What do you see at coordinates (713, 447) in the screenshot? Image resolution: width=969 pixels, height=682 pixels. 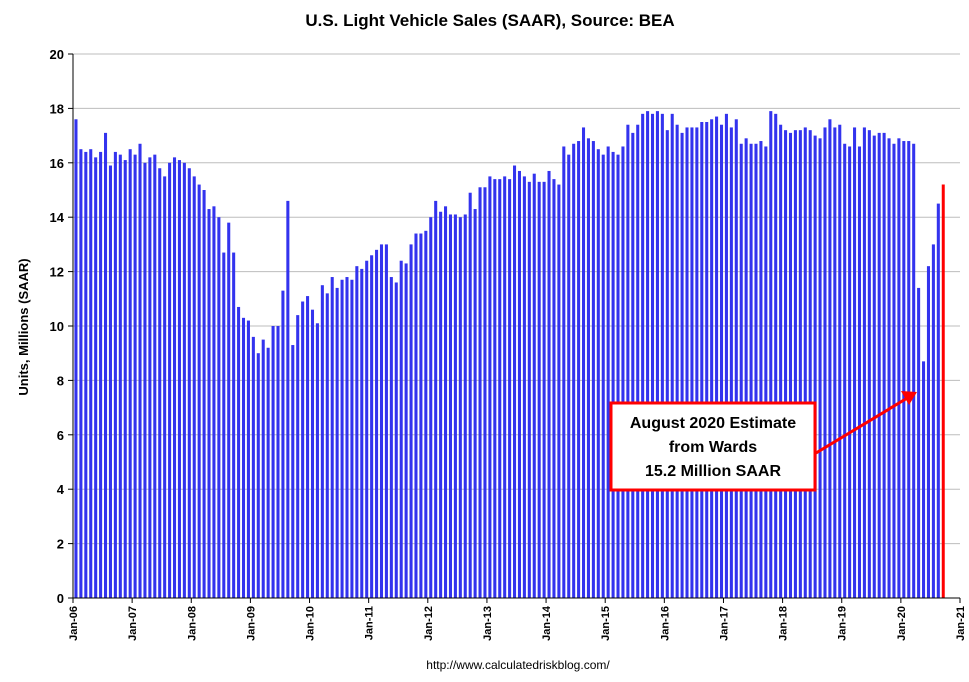 I see `annotation-line: from Wards` at bounding box center [713, 447].